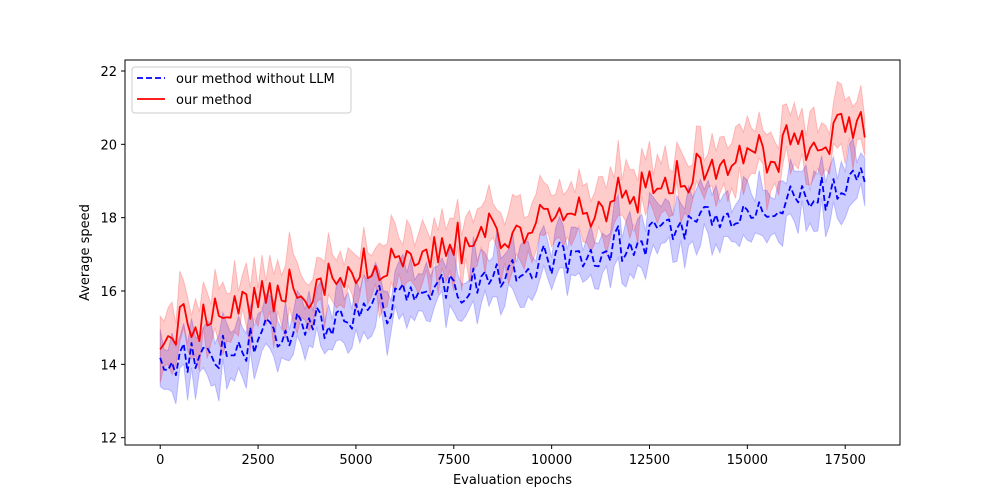 This screenshot has width=1000, height=504. I want to click on x-axis: 0 2500 5000 7500 10000 12500 15000 17500, so click(511, 456).